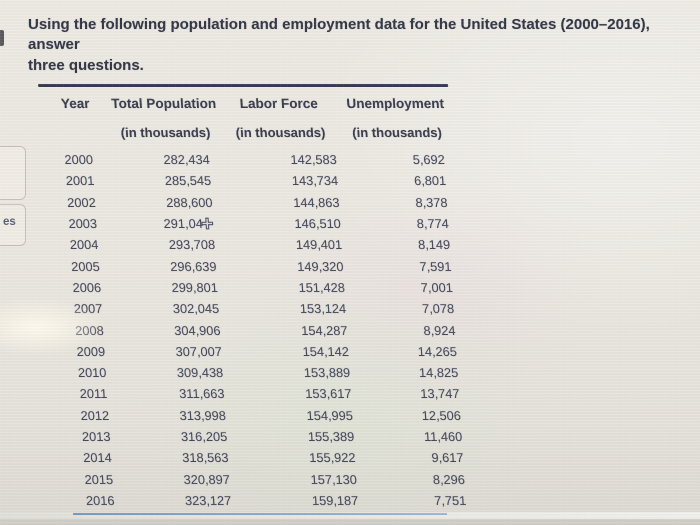  Describe the element at coordinates (163, 103) in the screenshot. I see `header-total-population: Total Population` at that location.